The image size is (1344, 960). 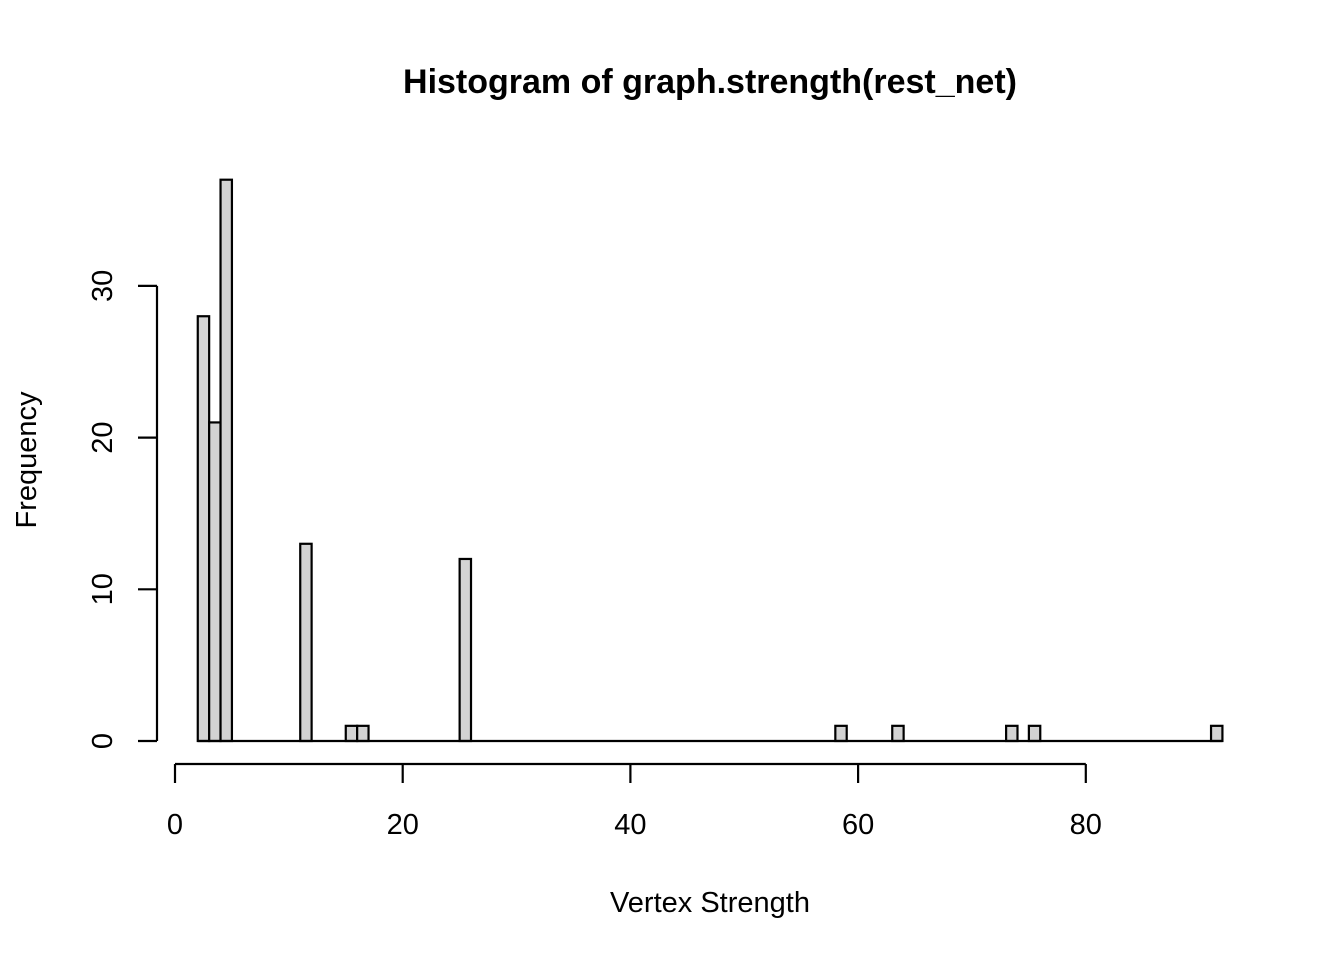 What do you see at coordinates (710, 903) in the screenshot?
I see `x-axis-label: Vertex Strength` at bounding box center [710, 903].